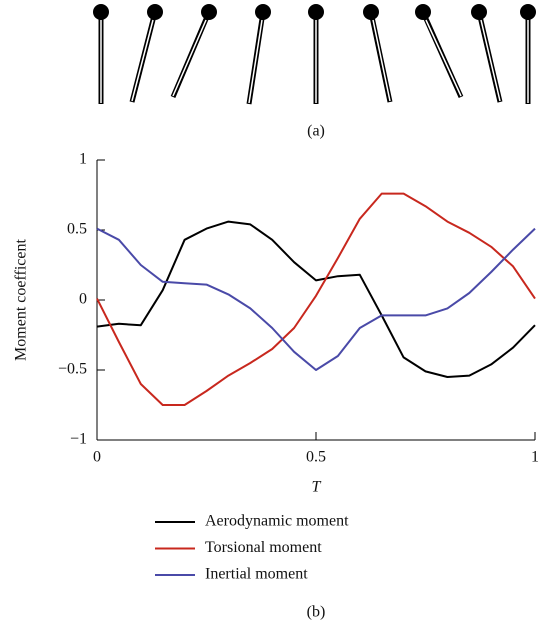  What do you see at coordinates (277, 521) in the screenshot?
I see `legend-label: Aerodynamic moment` at bounding box center [277, 521].